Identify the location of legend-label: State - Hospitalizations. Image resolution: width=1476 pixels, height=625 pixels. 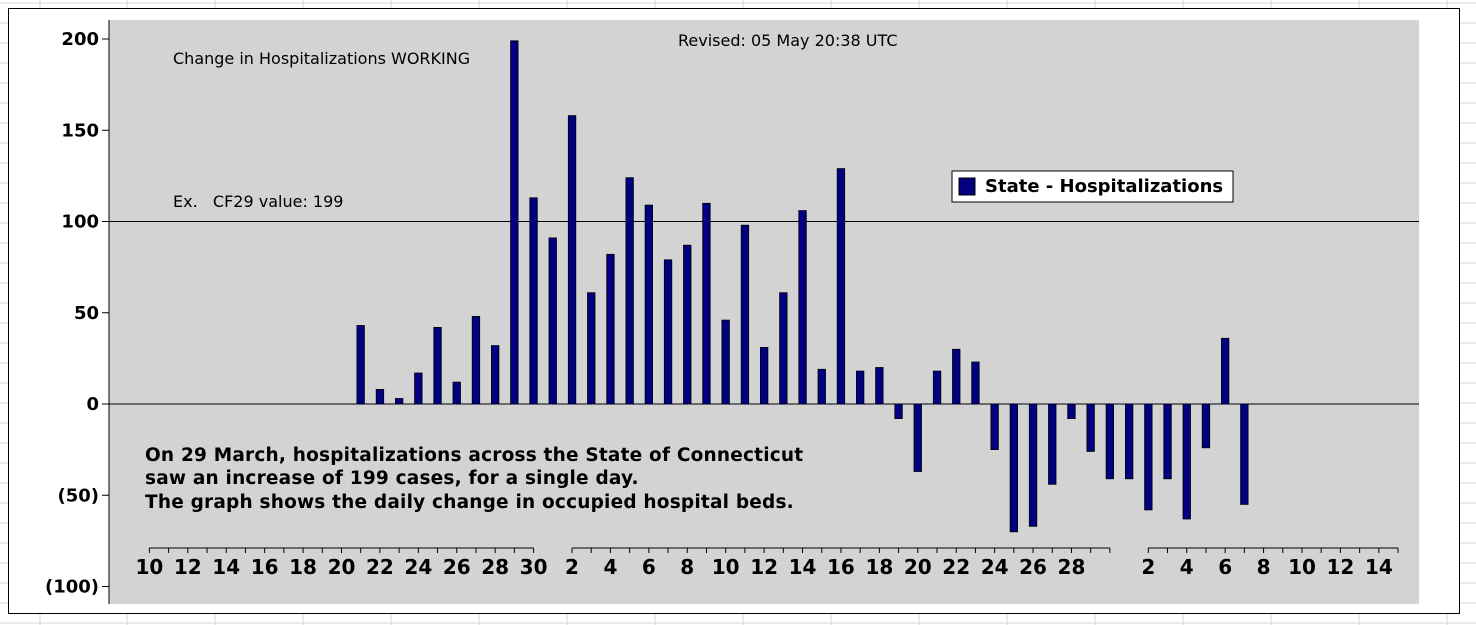
(1104, 186).